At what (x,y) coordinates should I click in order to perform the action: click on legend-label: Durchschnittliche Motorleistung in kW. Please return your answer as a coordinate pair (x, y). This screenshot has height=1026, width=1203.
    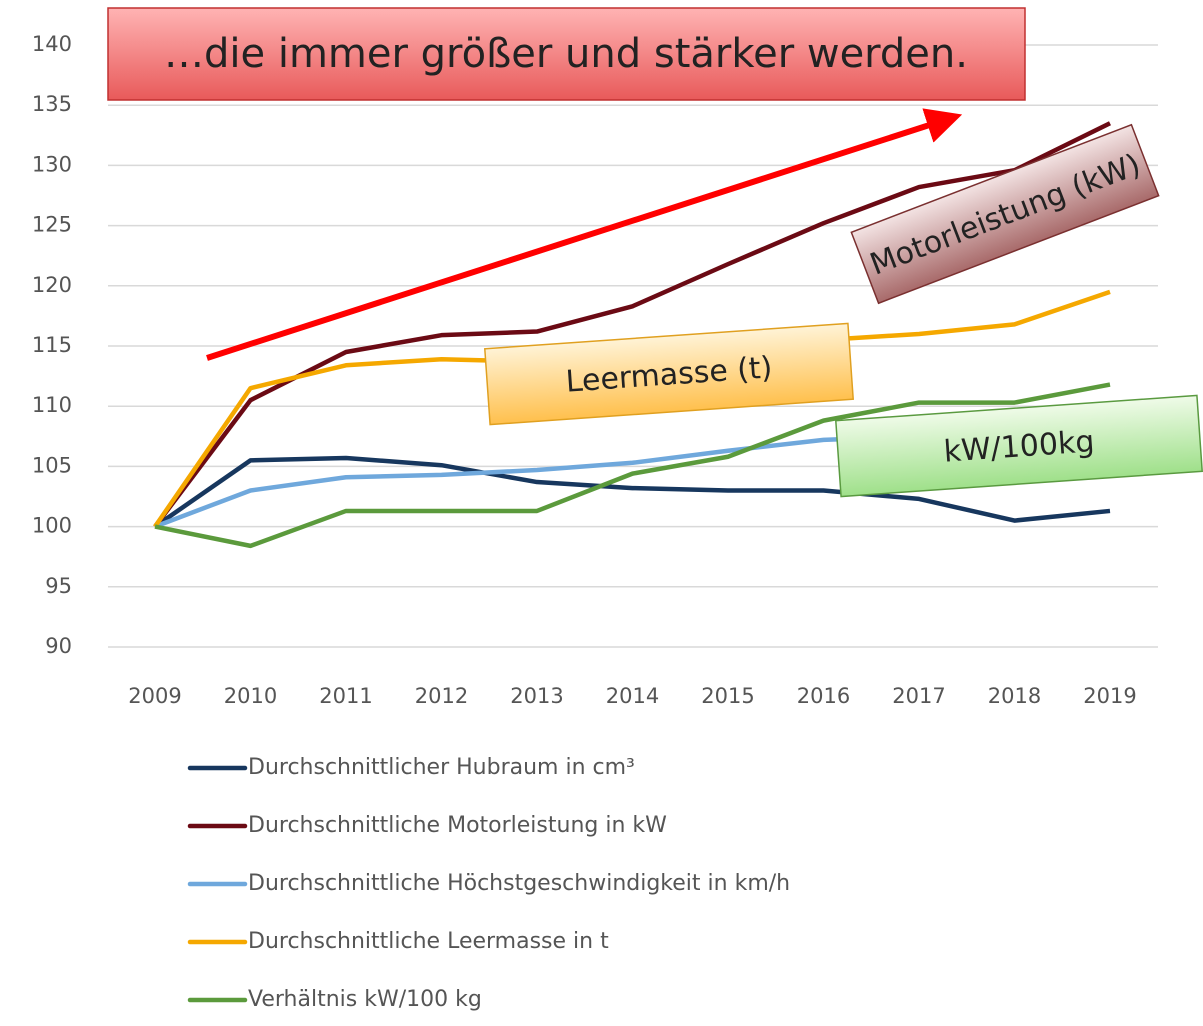
    Looking at the image, I should click on (457, 825).